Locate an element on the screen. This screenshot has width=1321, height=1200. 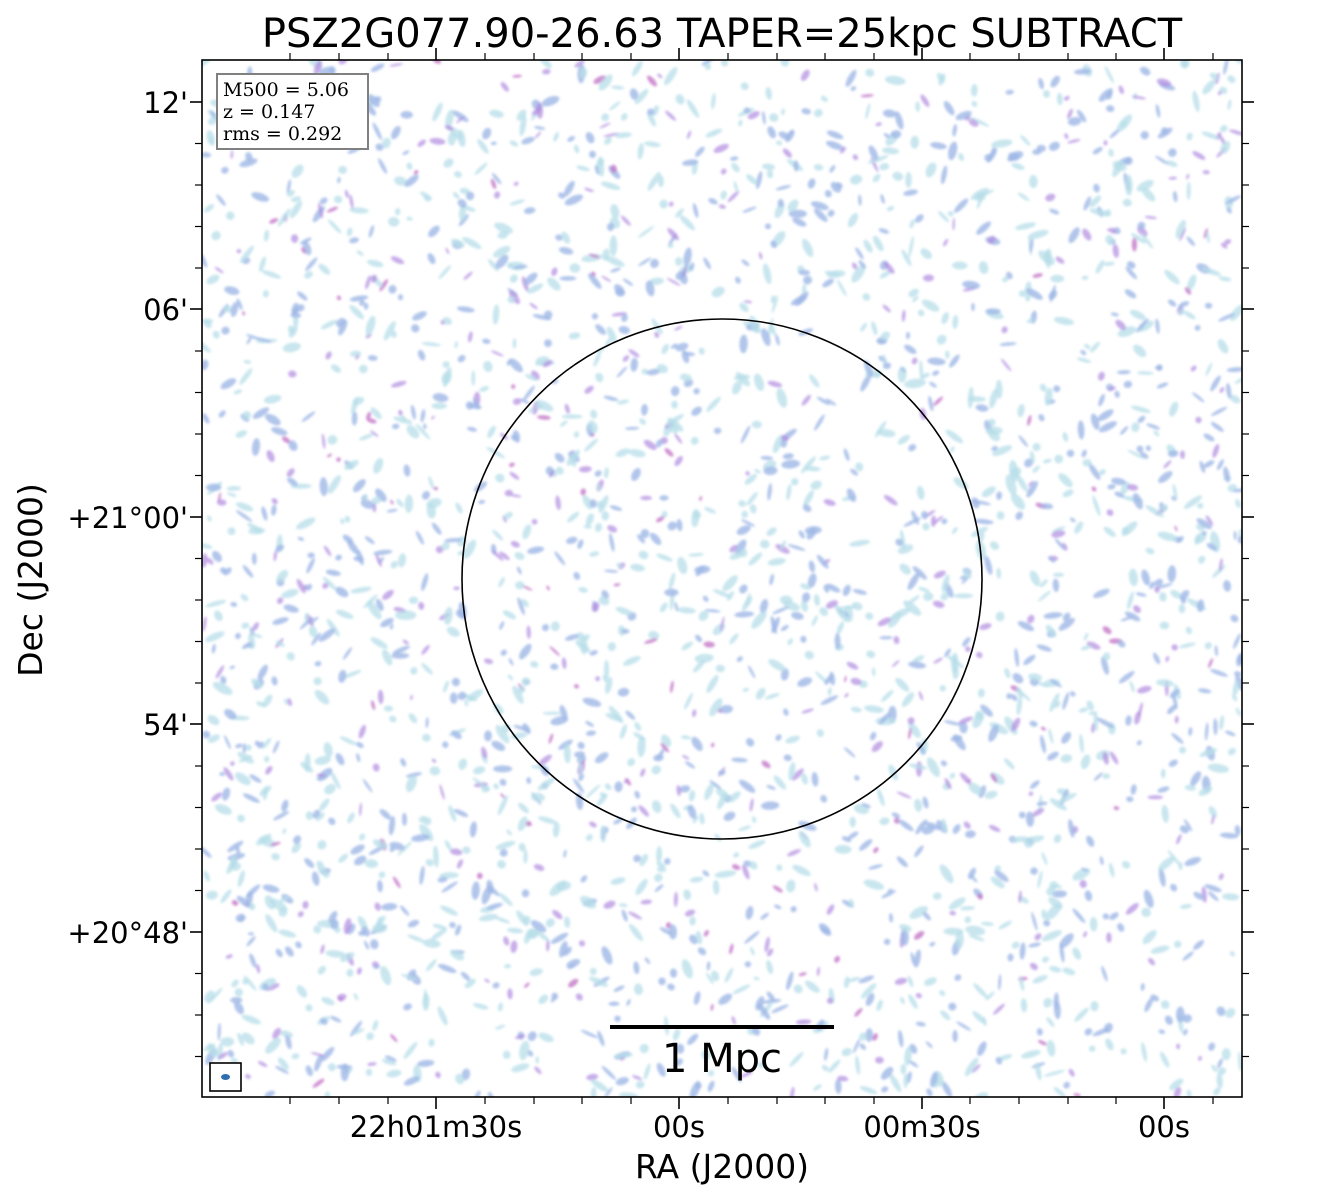
x-tick-label: 00s is located at coordinates (679, 1127).